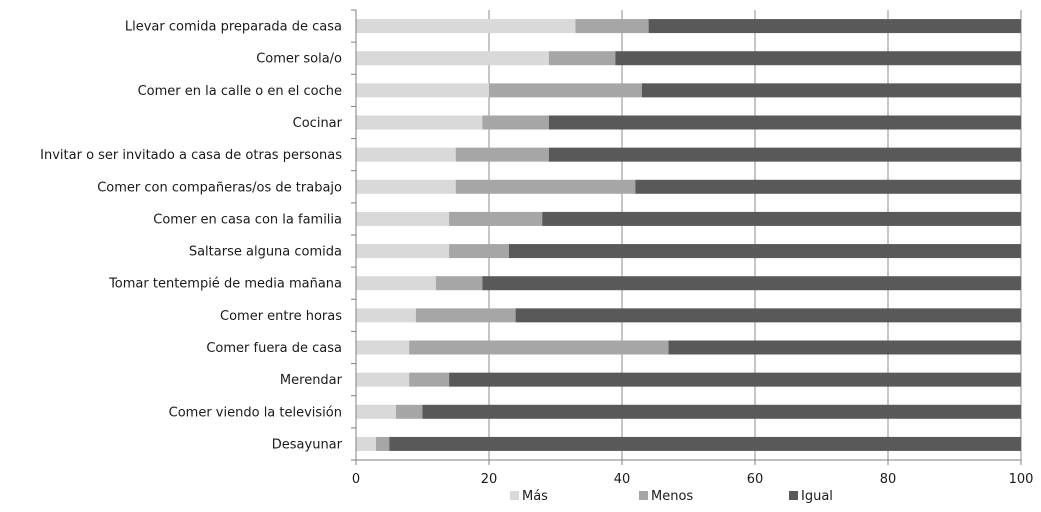 This screenshot has height=512, width=1041. What do you see at coordinates (888, 479) in the screenshot?
I see `x-tick-label: 80` at bounding box center [888, 479].